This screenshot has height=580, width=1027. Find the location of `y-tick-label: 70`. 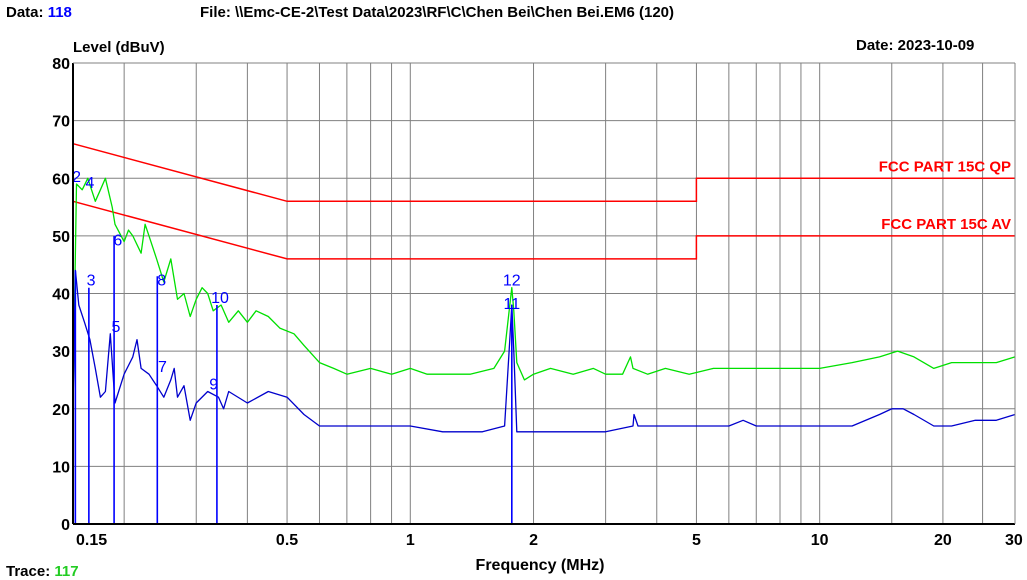

y-tick-label: 70 is located at coordinates (61, 122).